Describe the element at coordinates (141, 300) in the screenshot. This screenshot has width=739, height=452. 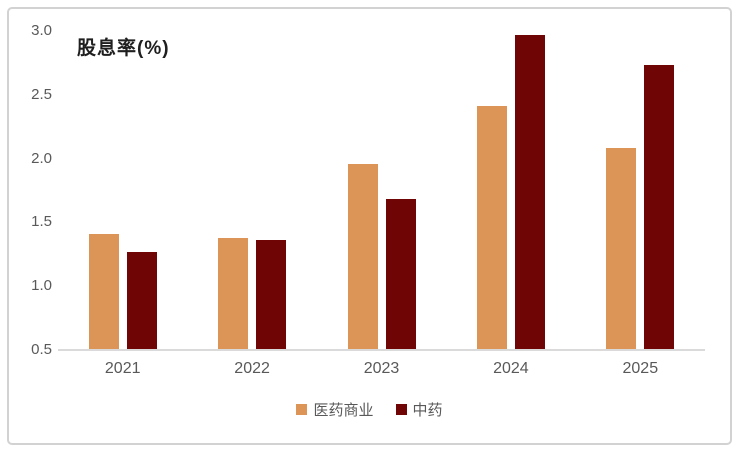
I see `bar-中药-2021` at that location.